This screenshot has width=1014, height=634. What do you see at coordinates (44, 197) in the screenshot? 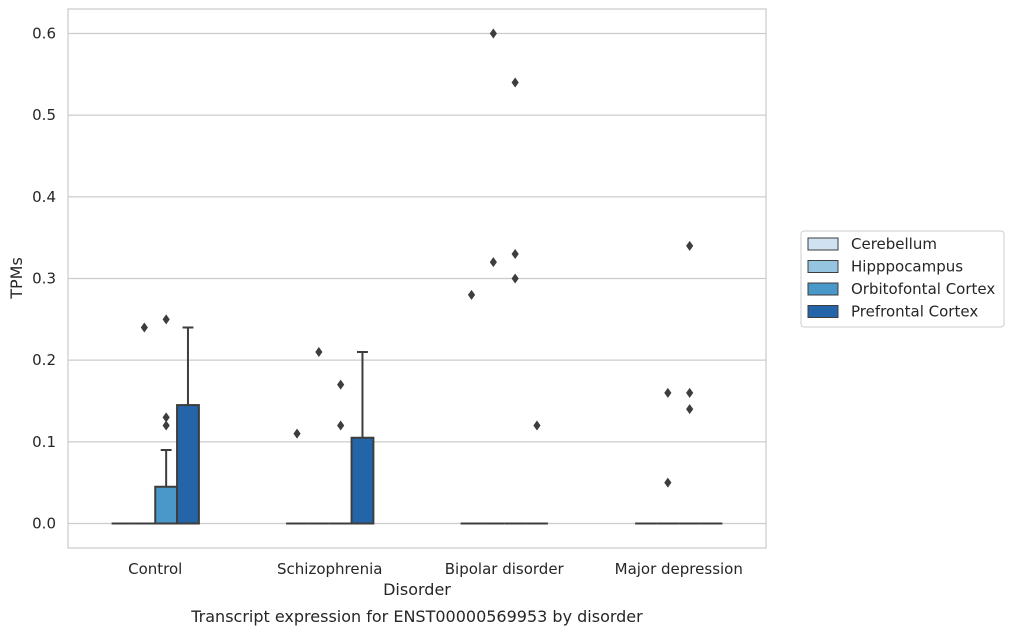
I see `y-tick-label: 0.4` at bounding box center [44, 197].